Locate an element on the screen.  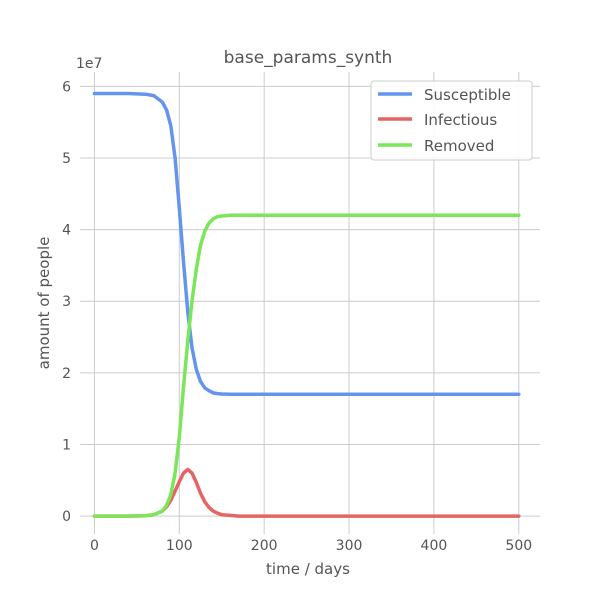
x-tick-label: 500 is located at coordinates (518, 546).